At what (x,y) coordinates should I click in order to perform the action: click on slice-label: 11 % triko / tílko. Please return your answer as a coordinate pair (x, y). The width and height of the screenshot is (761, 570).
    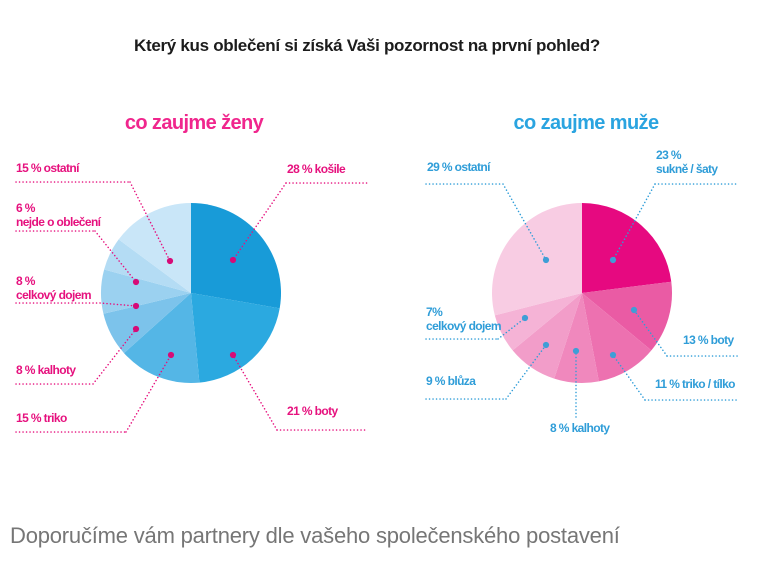
    Looking at the image, I should click on (695, 384).